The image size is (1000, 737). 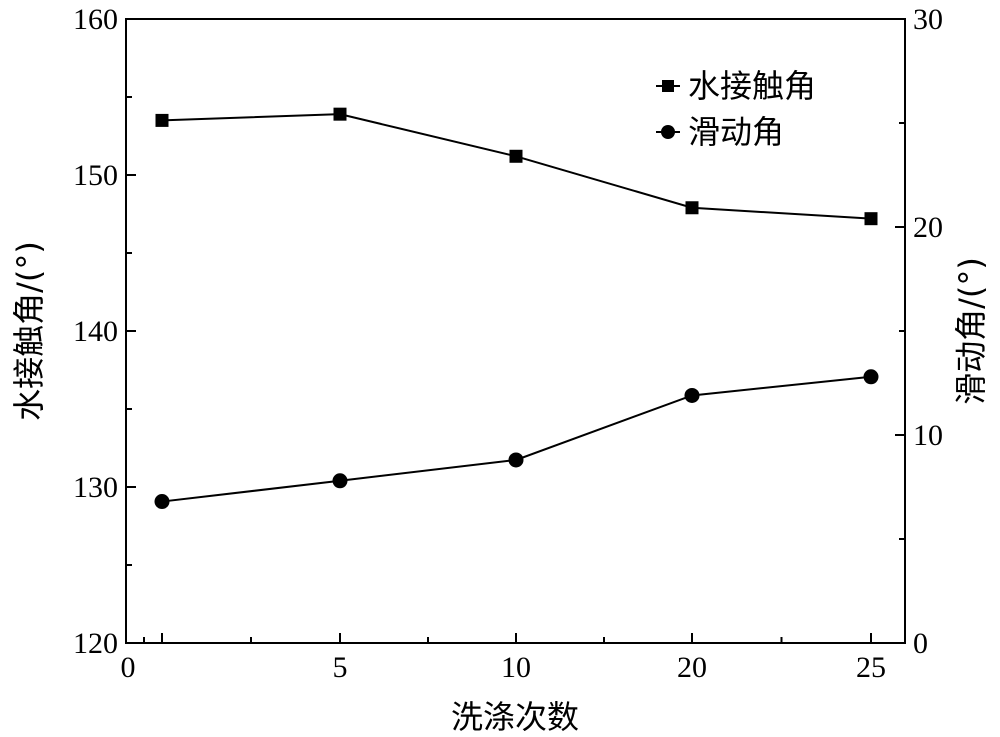 I want to click on x-tick-label: 0, so click(x=128, y=667).